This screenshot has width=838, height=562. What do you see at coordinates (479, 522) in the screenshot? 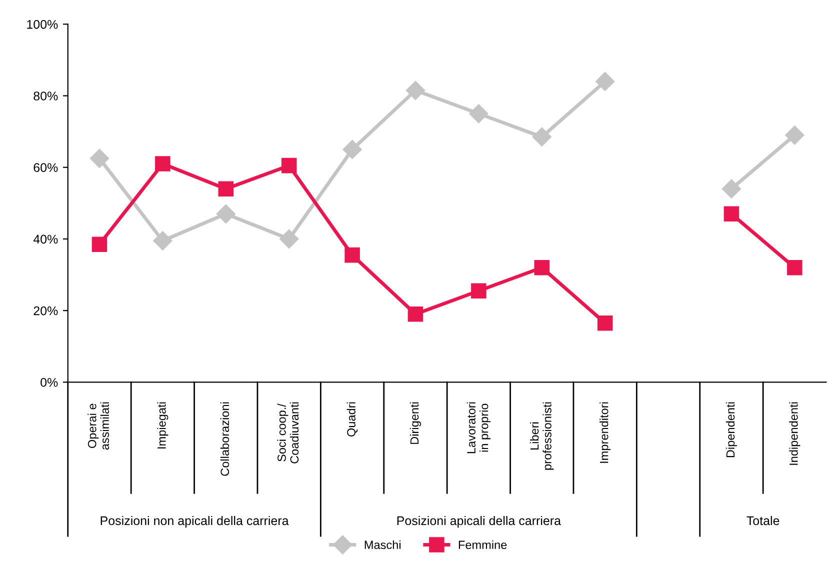
I see `text: Posizioni apicali della carriera` at bounding box center [479, 522].